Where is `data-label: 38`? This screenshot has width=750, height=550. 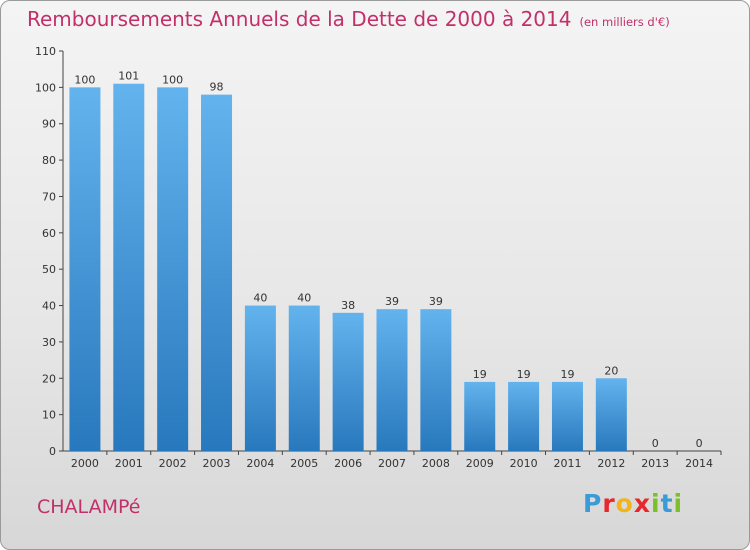
data-label: 38 is located at coordinates (348, 305).